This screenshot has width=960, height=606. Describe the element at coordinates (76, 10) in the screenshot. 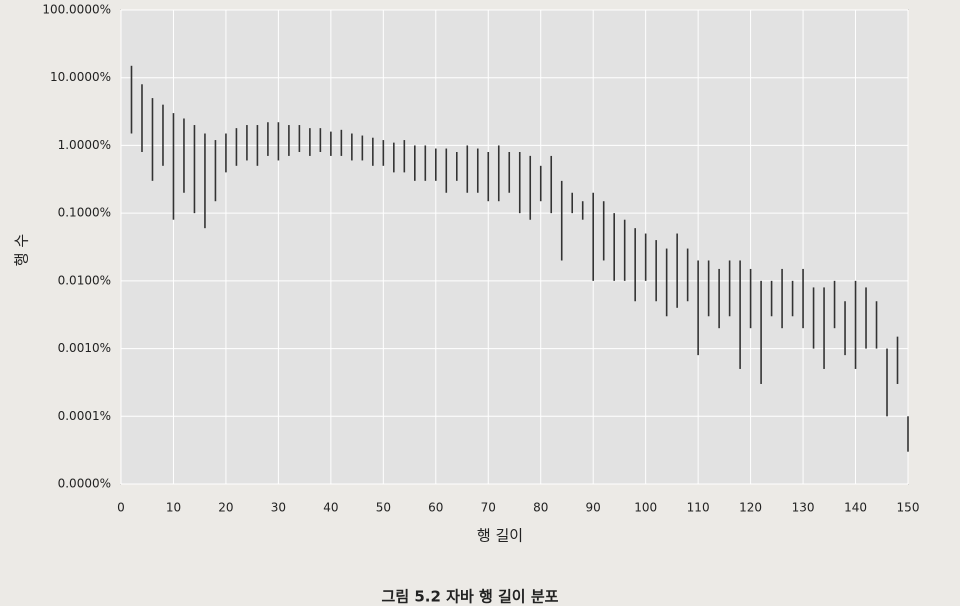

I see `y-tick-label: 100.0000%` at that location.